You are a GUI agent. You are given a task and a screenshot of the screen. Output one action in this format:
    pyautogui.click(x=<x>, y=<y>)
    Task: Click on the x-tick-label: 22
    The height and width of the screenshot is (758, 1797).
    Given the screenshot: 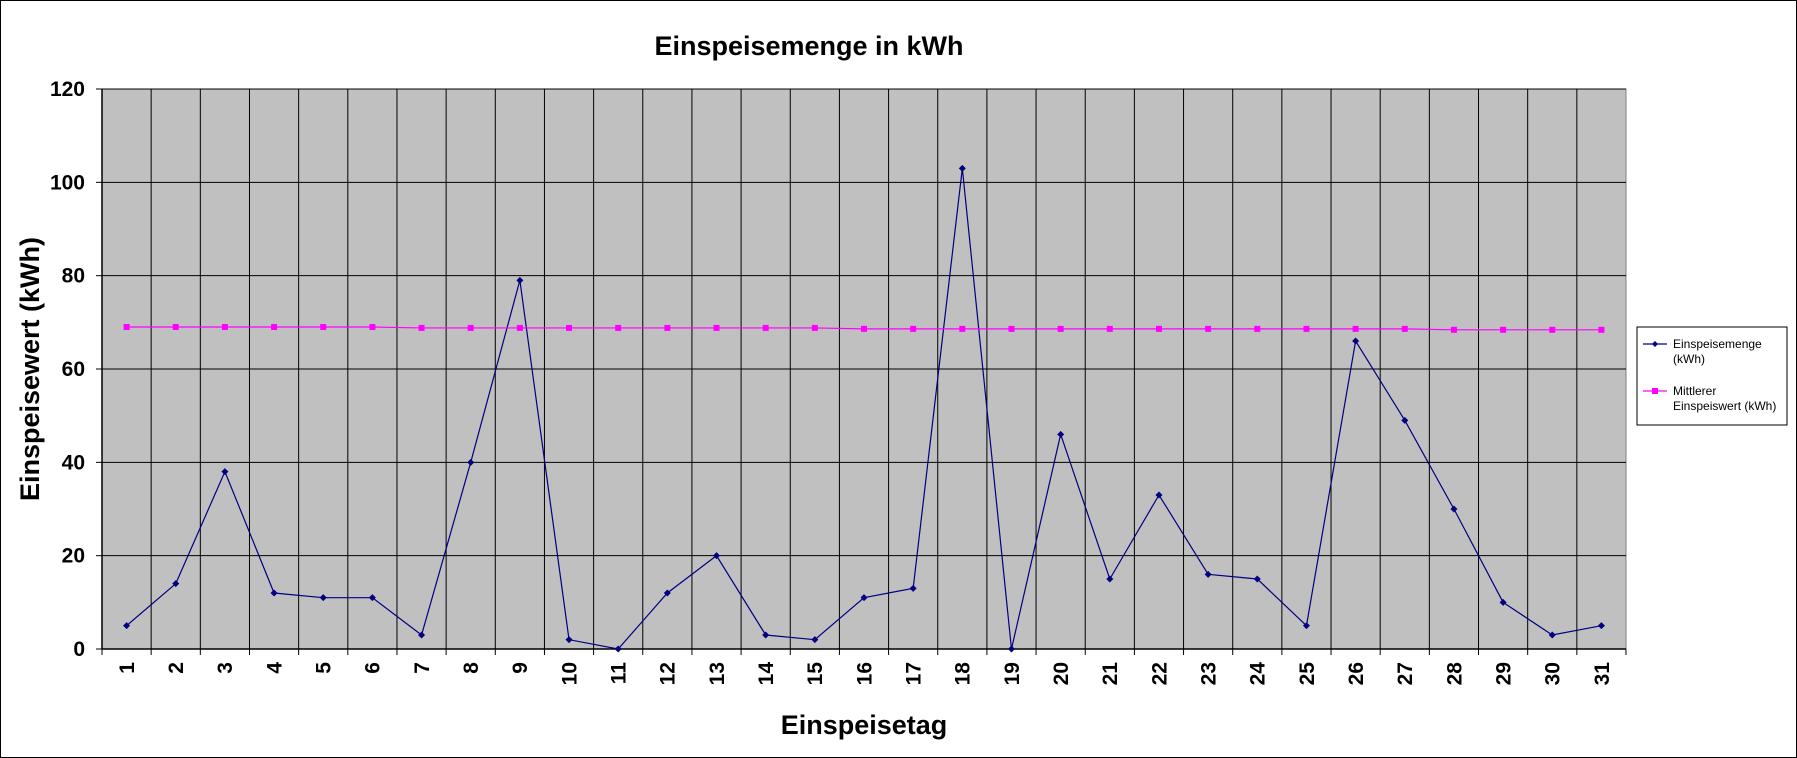 What is the action you would take?
    pyautogui.click(x=1159, y=673)
    